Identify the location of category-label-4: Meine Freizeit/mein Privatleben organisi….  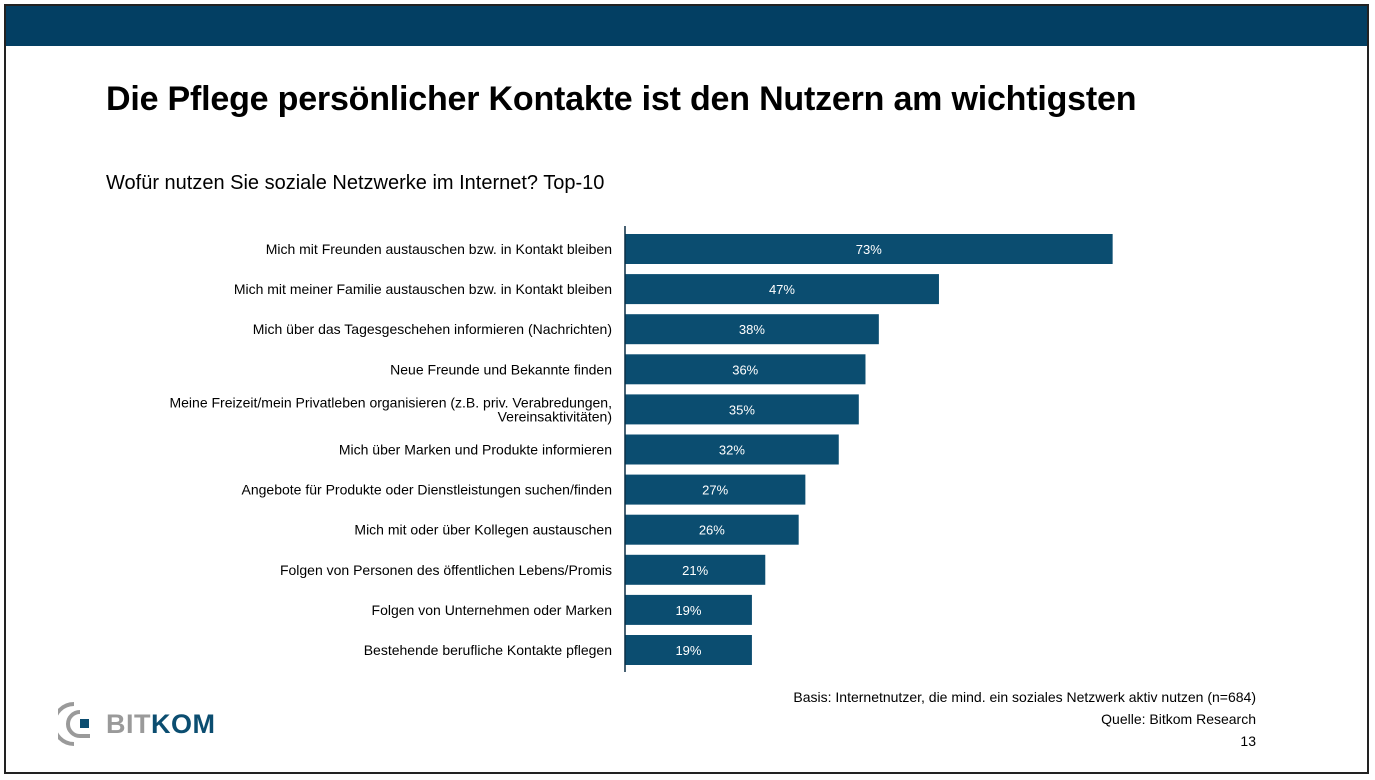
(390, 409).